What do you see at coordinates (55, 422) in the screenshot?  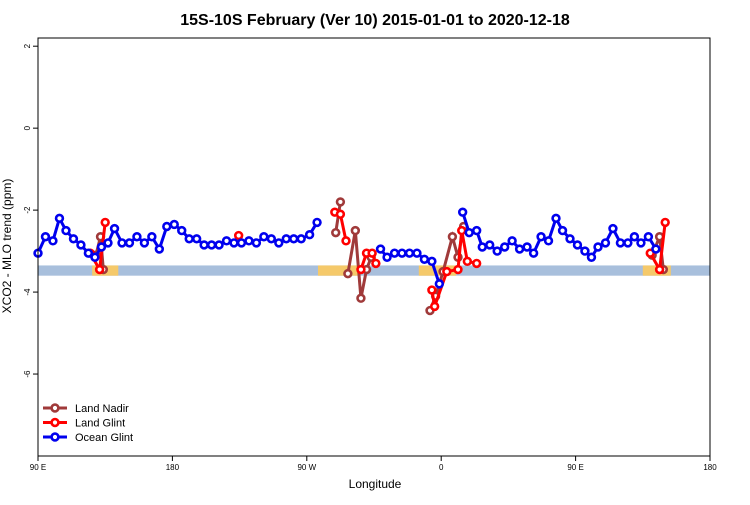 I see `legend-marker-land_glint` at bounding box center [55, 422].